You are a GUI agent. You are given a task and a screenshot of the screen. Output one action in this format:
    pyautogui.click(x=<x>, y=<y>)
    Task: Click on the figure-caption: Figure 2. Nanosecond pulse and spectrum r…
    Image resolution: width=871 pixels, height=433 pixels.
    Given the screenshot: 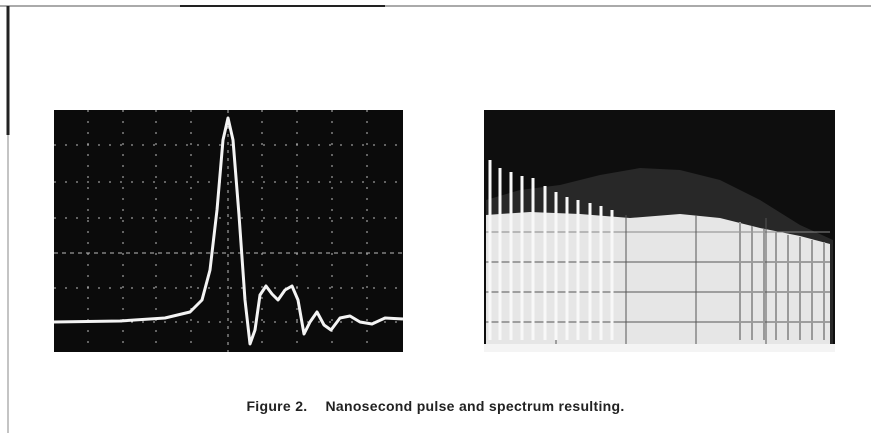 What is the action you would take?
    pyautogui.click(x=435, y=406)
    